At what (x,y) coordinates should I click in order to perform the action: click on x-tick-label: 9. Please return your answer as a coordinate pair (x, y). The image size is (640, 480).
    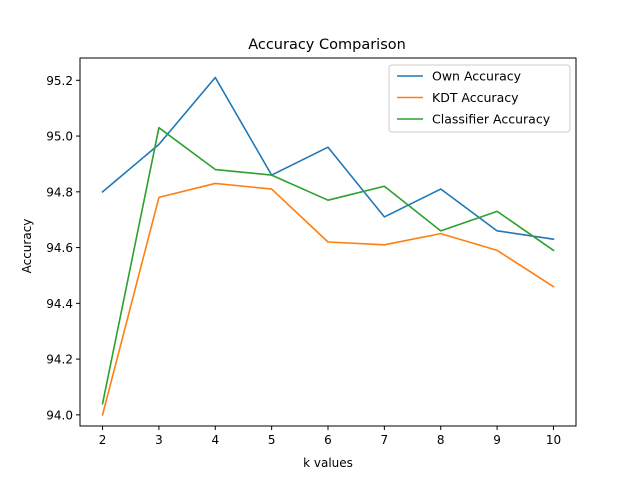
    Looking at the image, I should click on (497, 440).